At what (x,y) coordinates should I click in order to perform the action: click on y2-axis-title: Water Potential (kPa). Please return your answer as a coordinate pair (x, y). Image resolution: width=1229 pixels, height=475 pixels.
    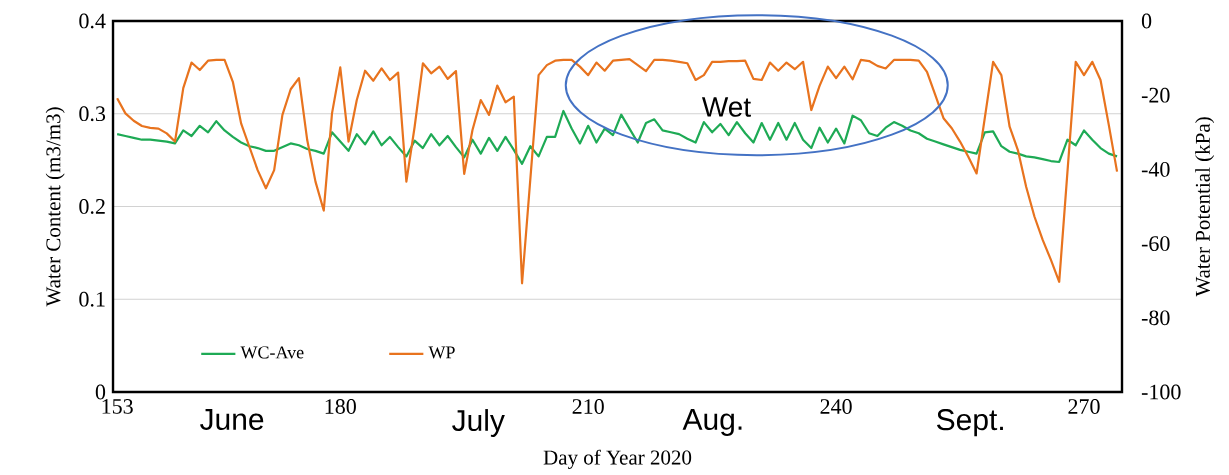
    Looking at the image, I should click on (1205, 207).